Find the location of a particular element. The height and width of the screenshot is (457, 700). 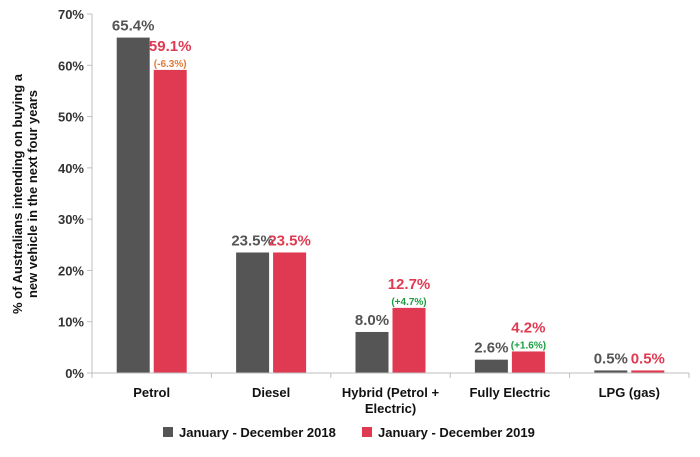

x-tick-label-line: LPG (gas) is located at coordinates (629, 392).